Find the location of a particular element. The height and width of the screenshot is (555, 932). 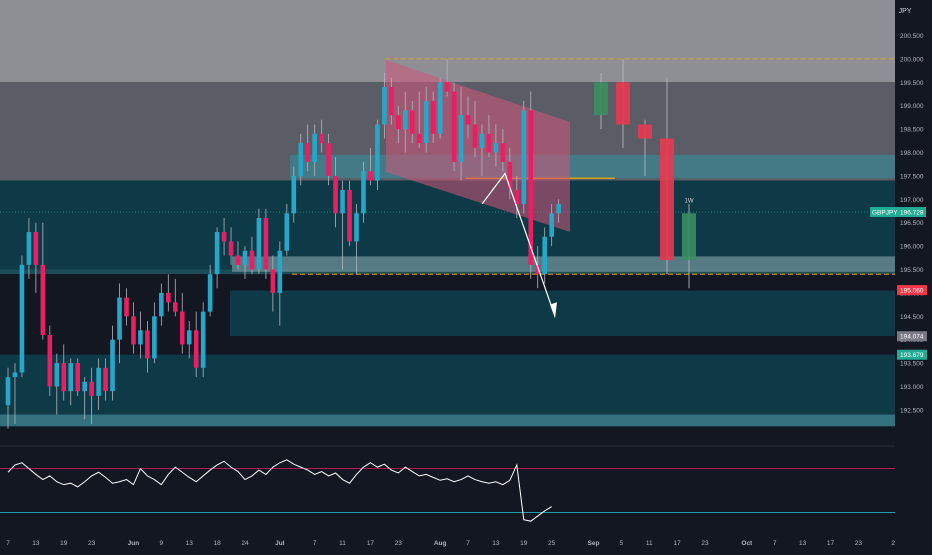

y-tick-label: 197.500 is located at coordinates (912, 176).